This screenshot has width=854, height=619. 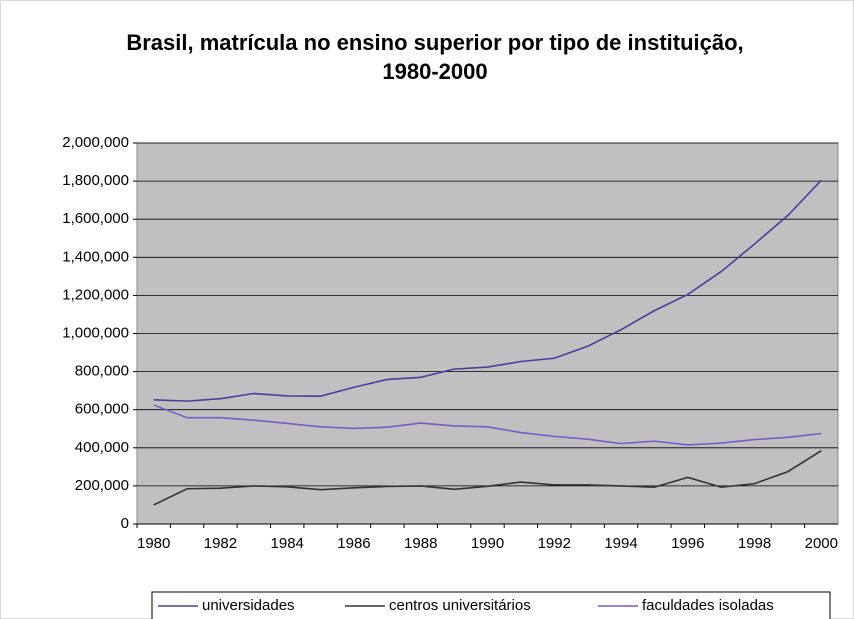 What do you see at coordinates (220, 543) in the screenshot?
I see `x-tick-label: 1982` at bounding box center [220, 543].